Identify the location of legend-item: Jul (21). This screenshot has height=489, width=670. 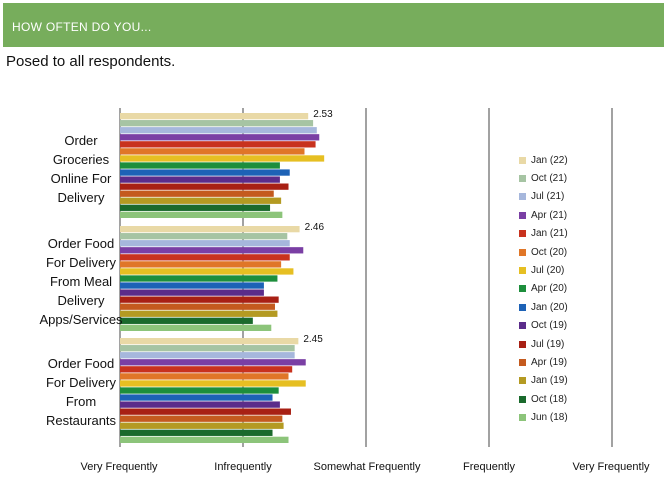
(543, 197).